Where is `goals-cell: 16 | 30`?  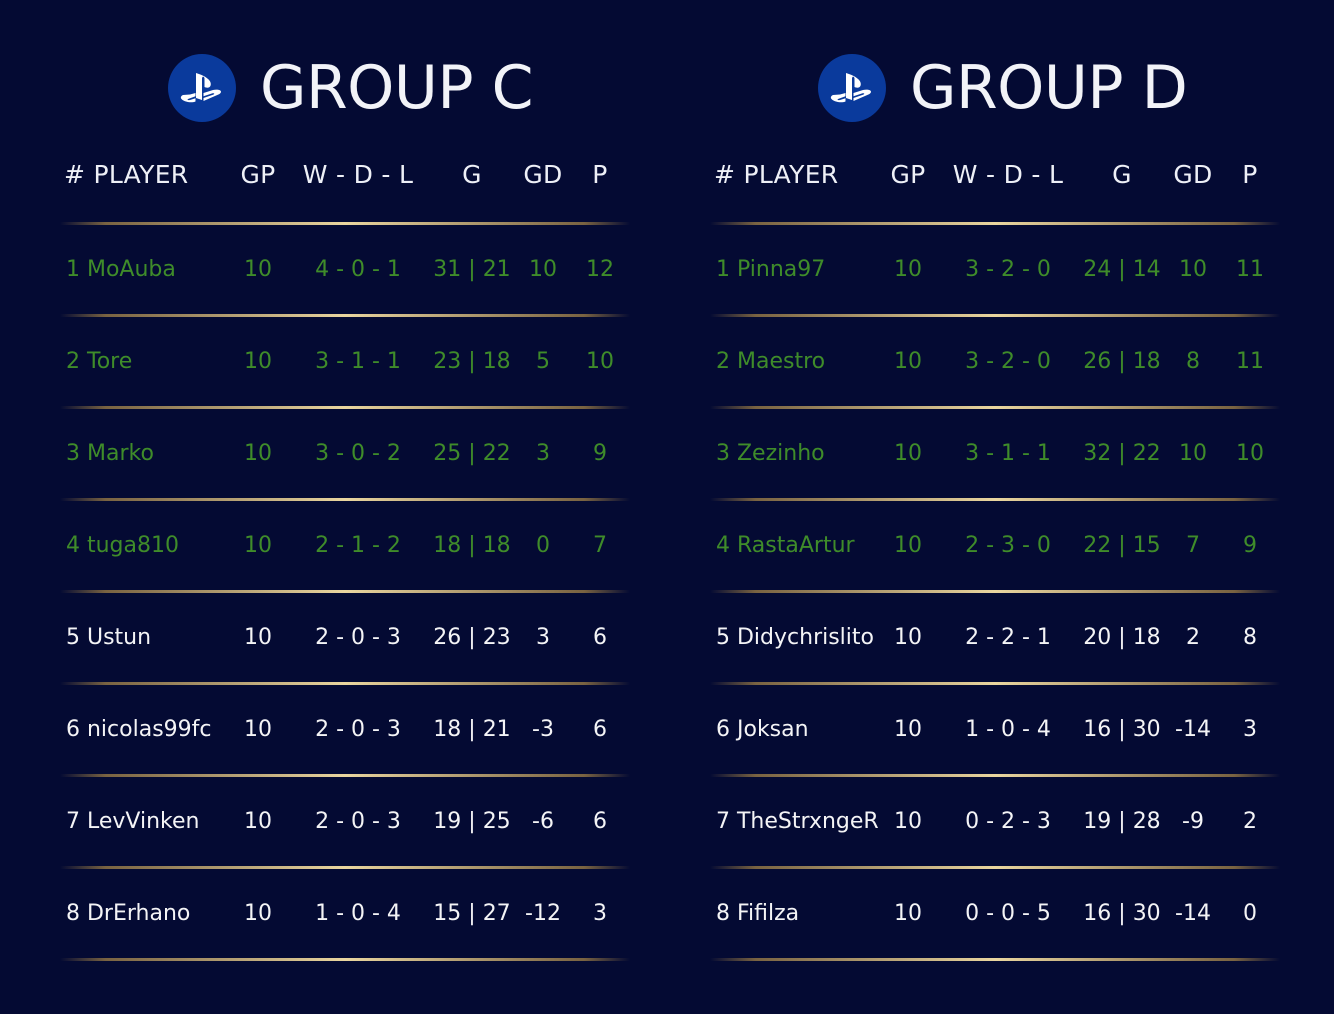
goals-cell: 16 | 30 is located at coordinates (1122, 913).